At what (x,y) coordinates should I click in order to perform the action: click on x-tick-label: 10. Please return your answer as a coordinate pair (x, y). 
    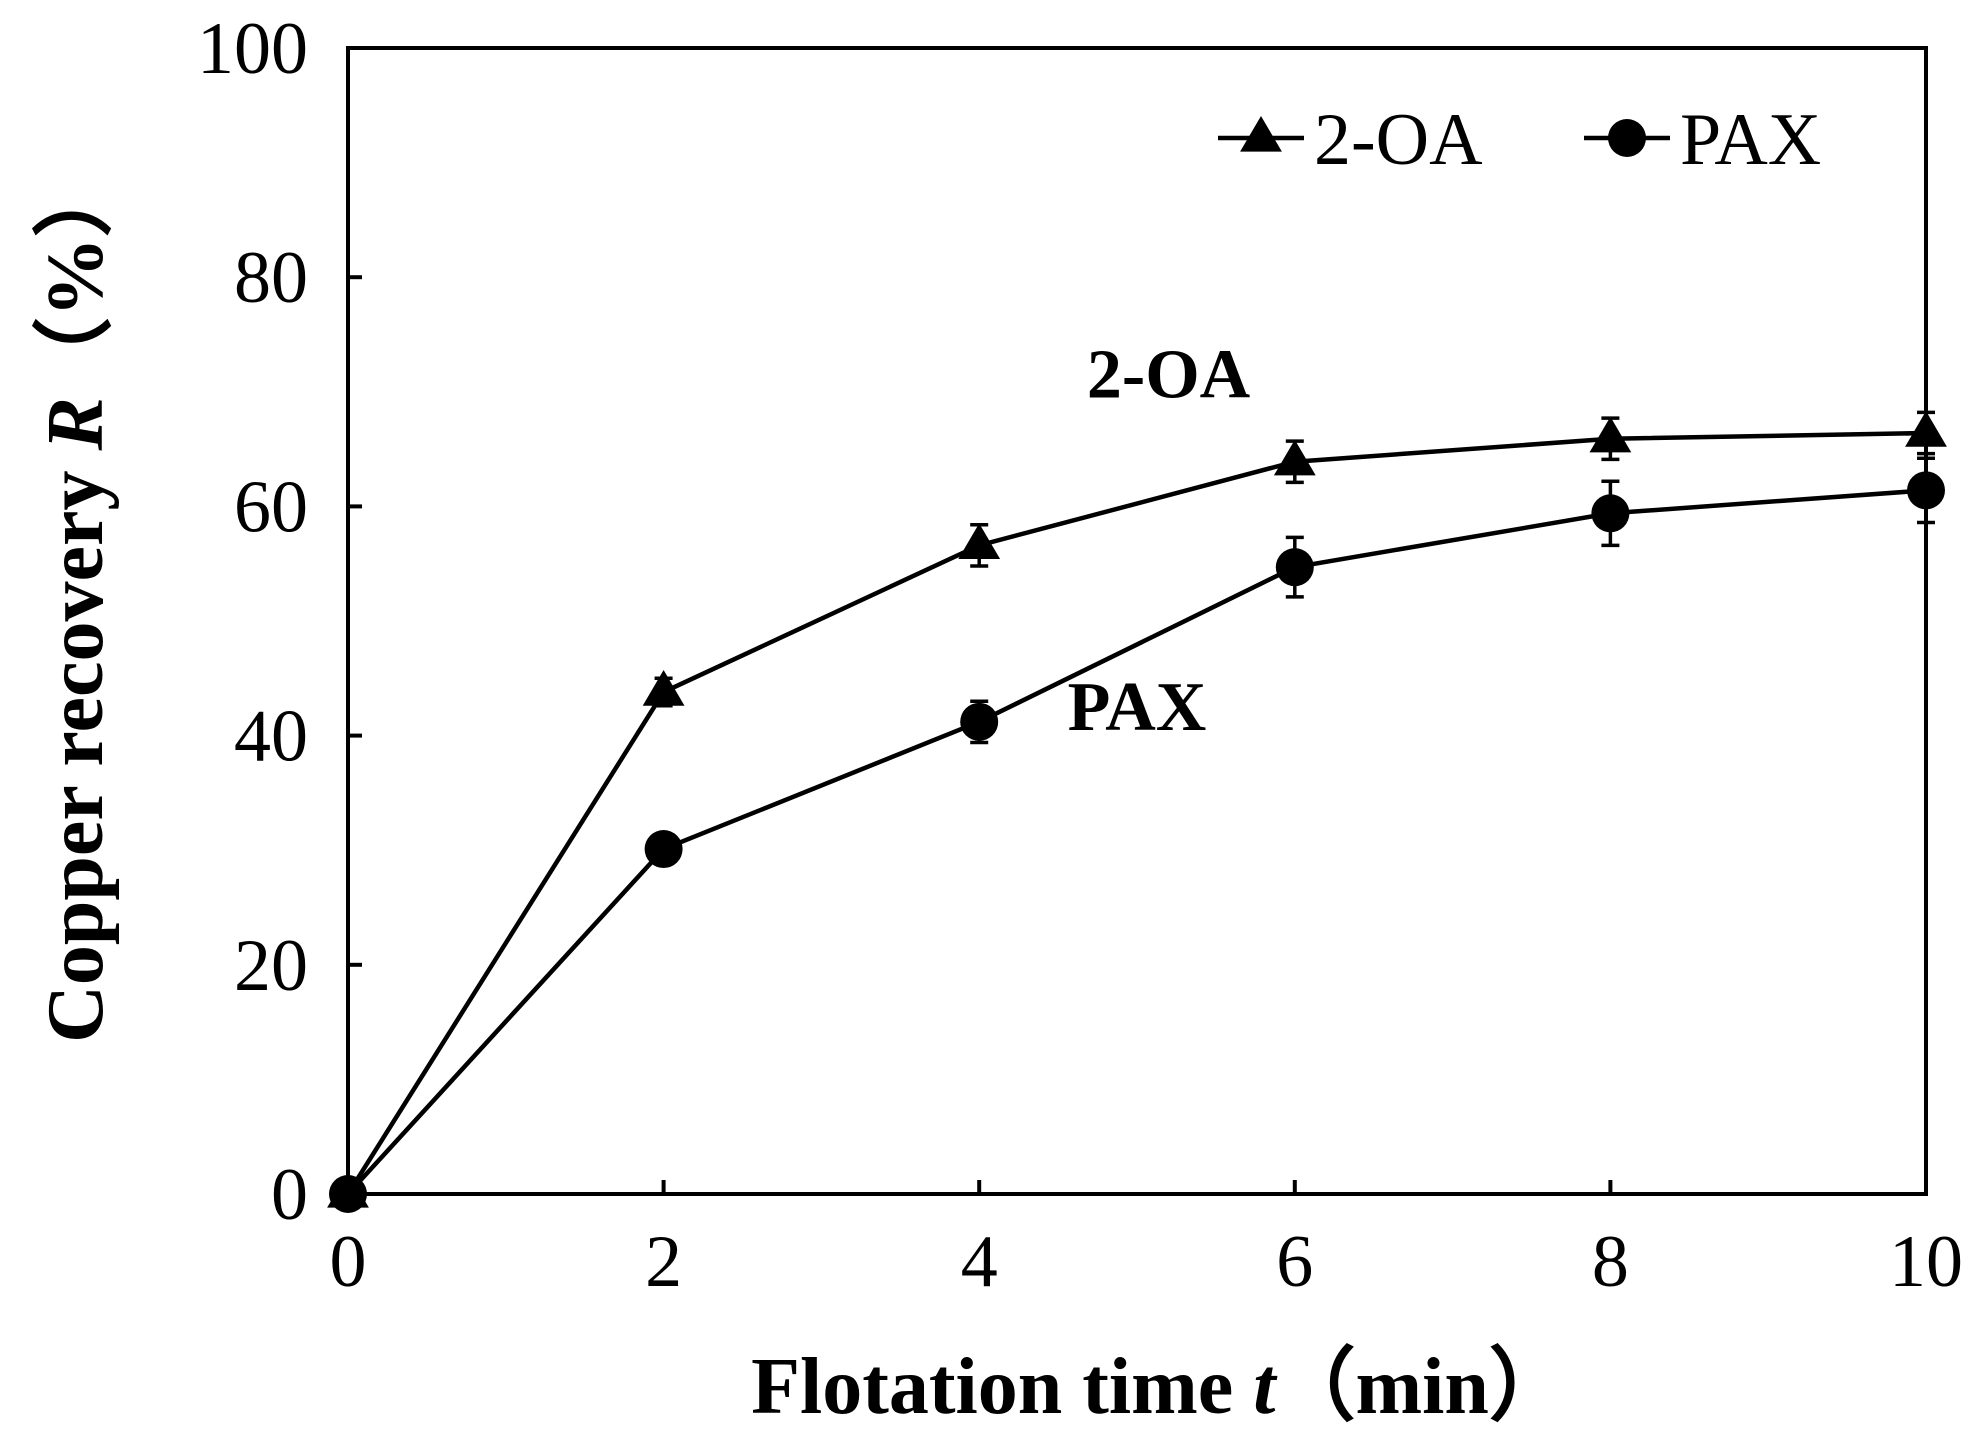
    Looking at the image, I should click on (1926, 1262).